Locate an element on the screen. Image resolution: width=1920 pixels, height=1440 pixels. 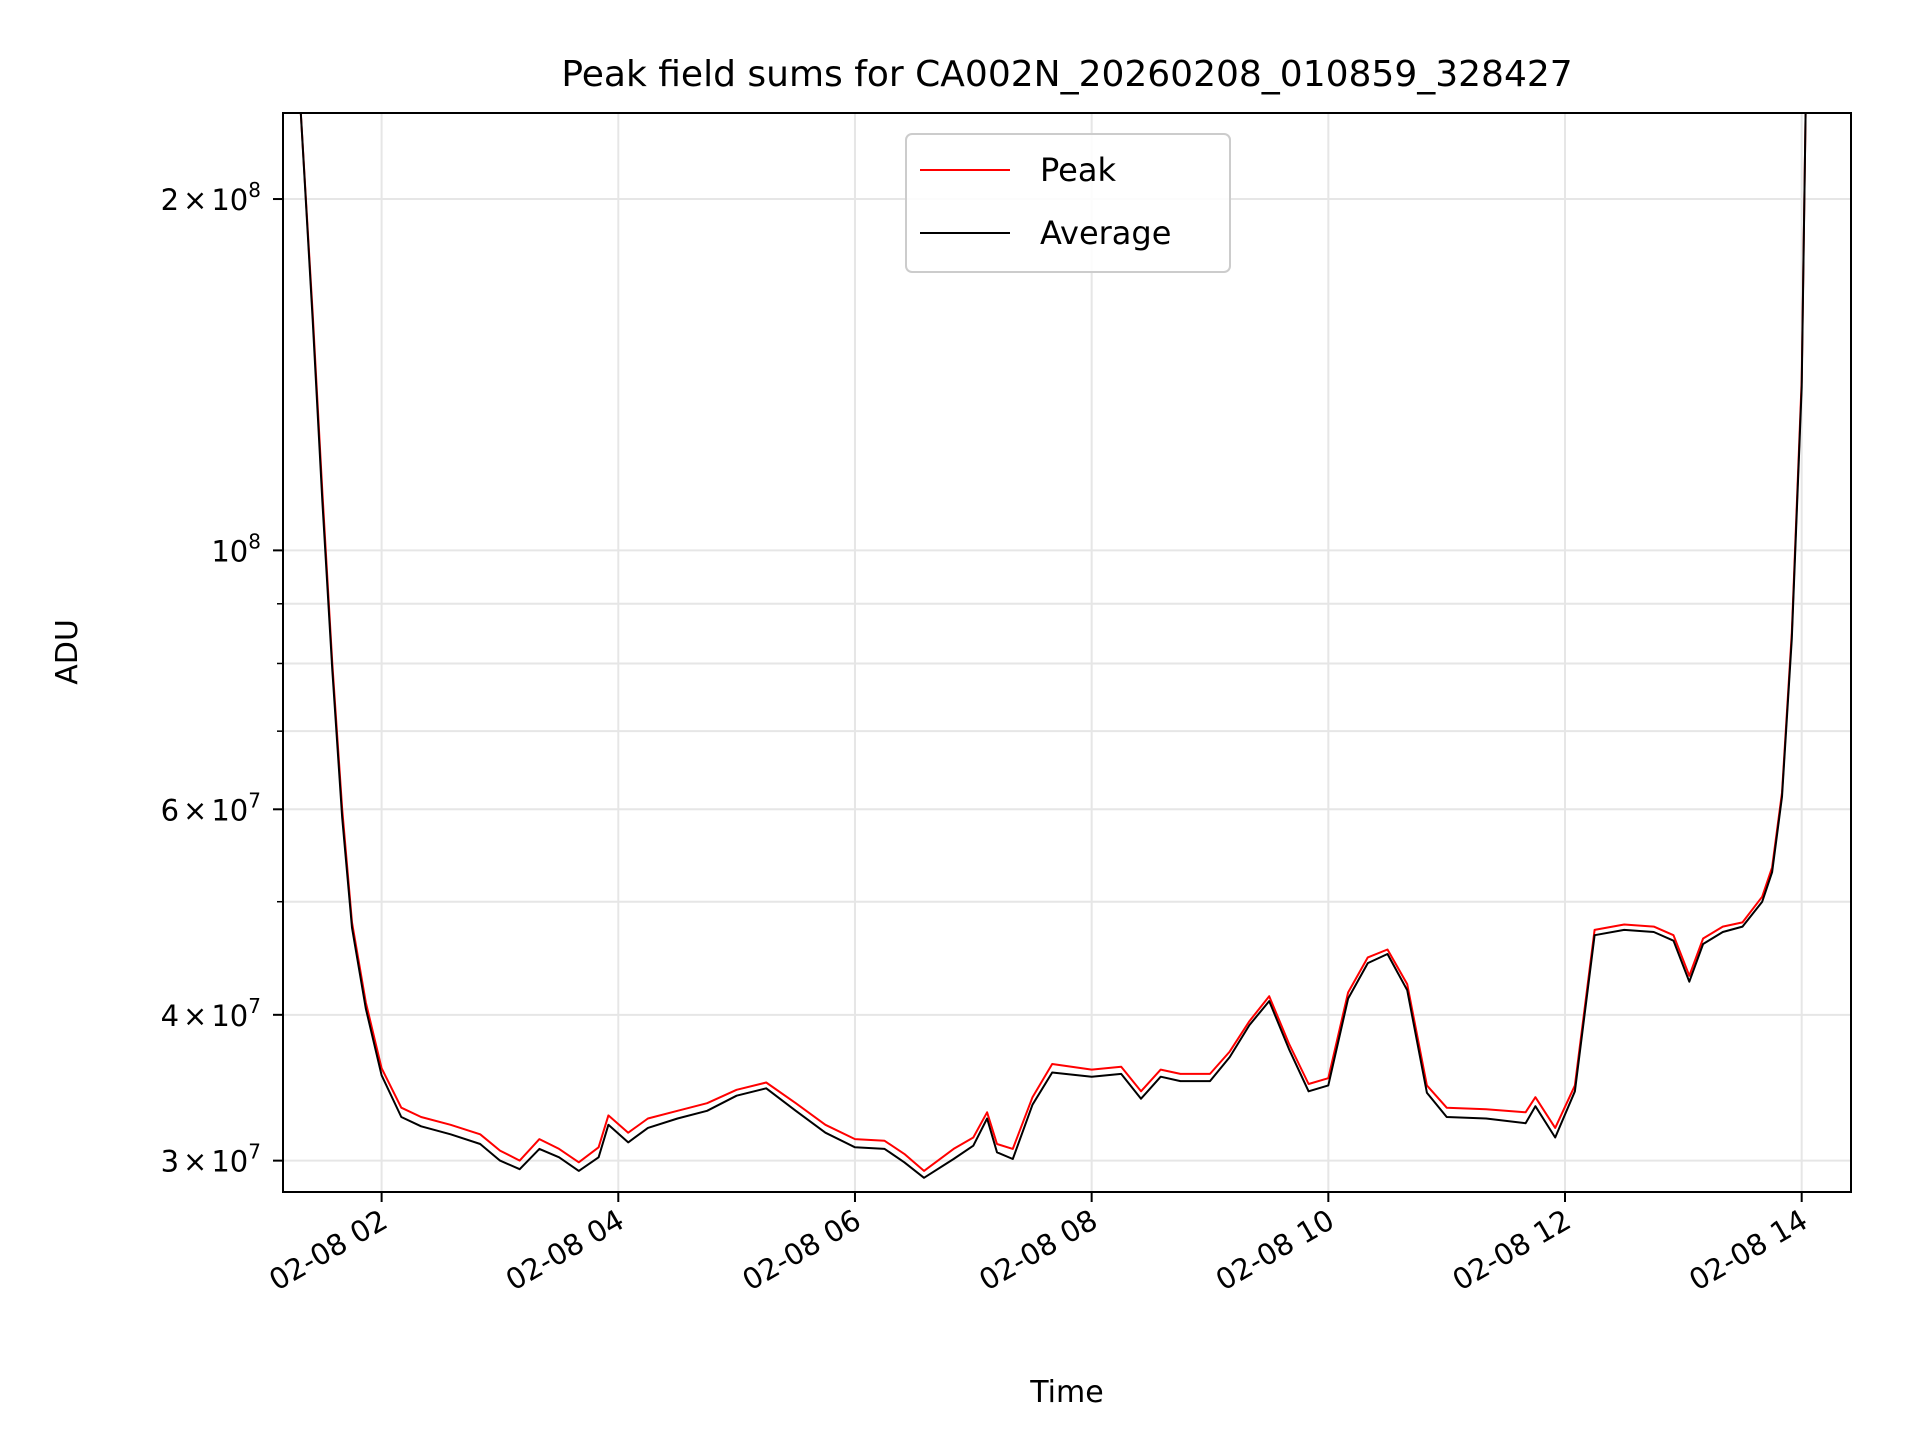
y-tick-label: 108 is located at coordinates (236, 548).